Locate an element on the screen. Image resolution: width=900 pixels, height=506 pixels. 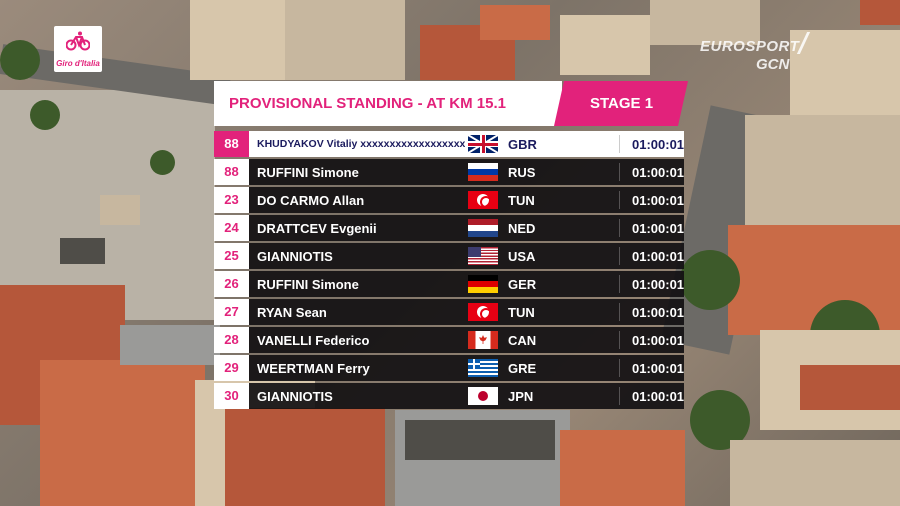
rider-name: RYAN Sean is located at coordinates (292, 312).